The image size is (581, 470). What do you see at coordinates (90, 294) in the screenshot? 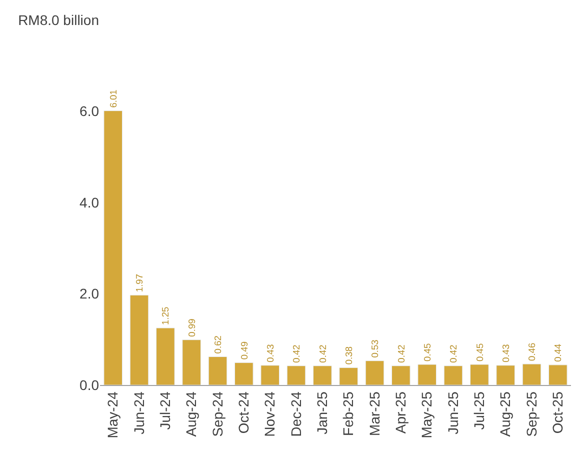
I see `y-tick-label: 2.0` at bounding box center [90, 294].